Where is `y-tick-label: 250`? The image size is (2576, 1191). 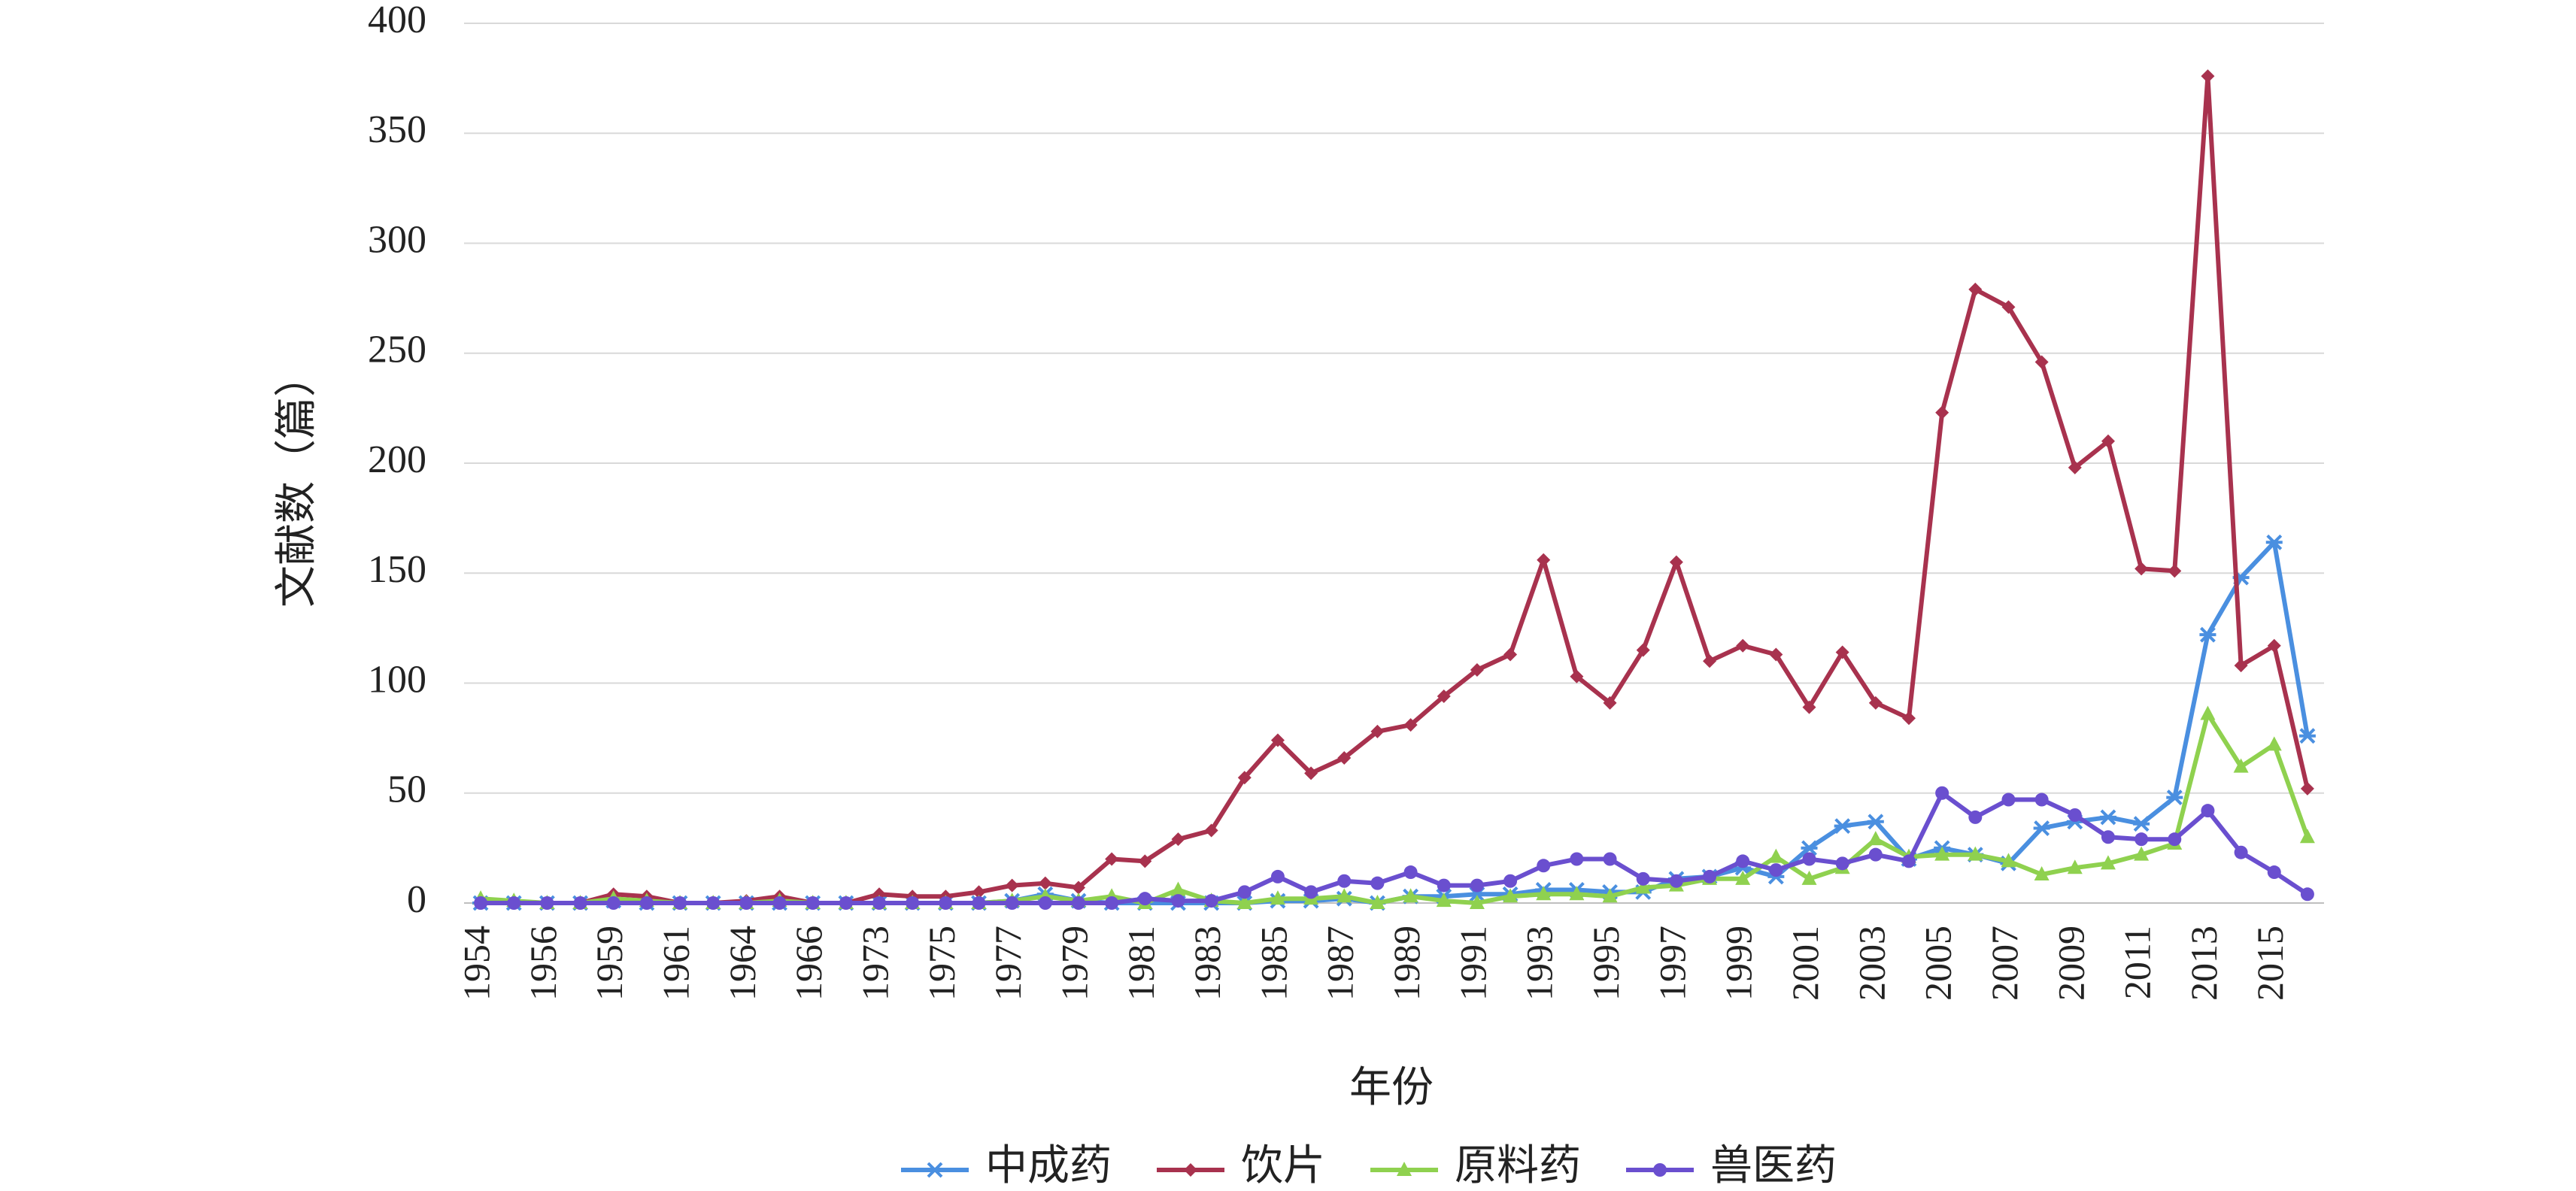
y-tick-label: 250 is located at coordinates (397, 350).